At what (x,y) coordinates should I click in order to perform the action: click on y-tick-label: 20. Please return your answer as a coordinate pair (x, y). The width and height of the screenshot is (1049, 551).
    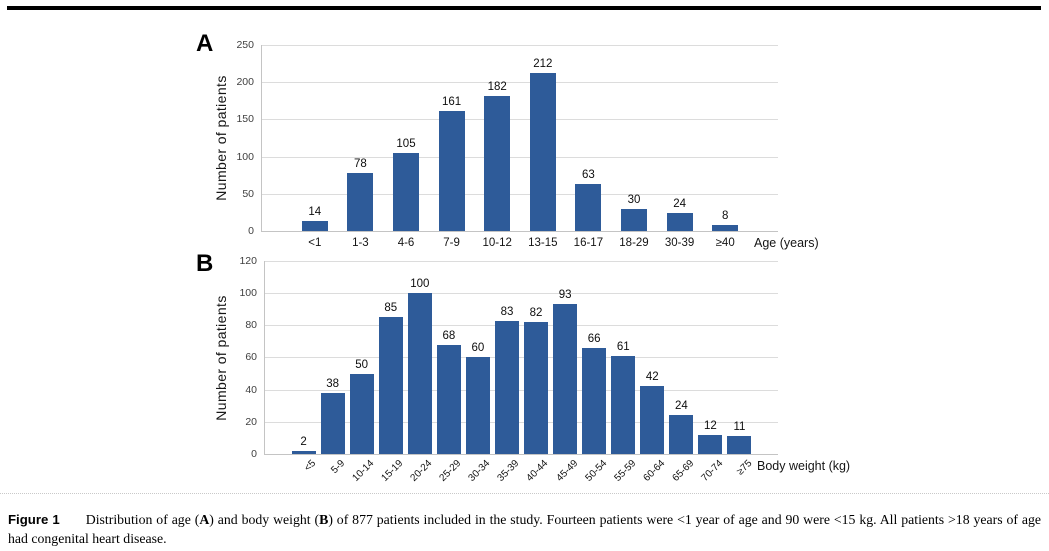
    Looking at the image, I should click on (251, 422).